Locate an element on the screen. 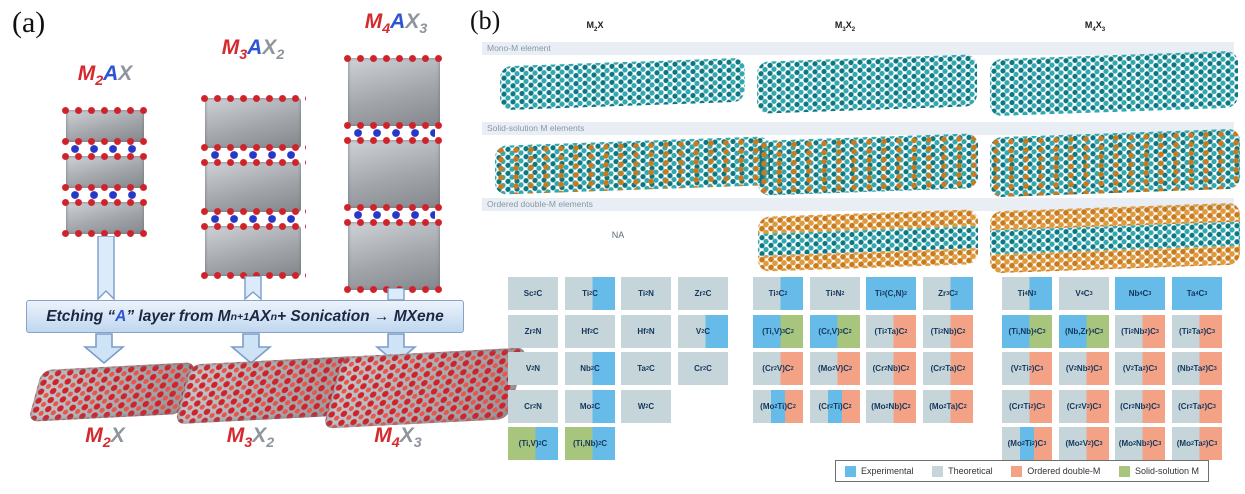 This screenshot has width=1245, height=494. row-band-solid-solution: Solid-solution M elements is located at coordinates (858, 128).